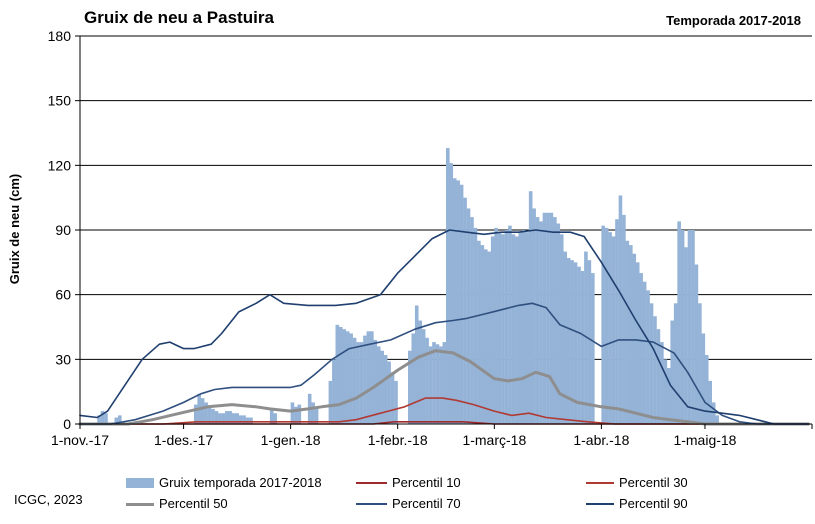 Image resolution: width=815 pixels, height=524 pixels. Describe the element at coordinates (653, 482) in the screenshot. I see `legend-label: Percentil 30` at that location.